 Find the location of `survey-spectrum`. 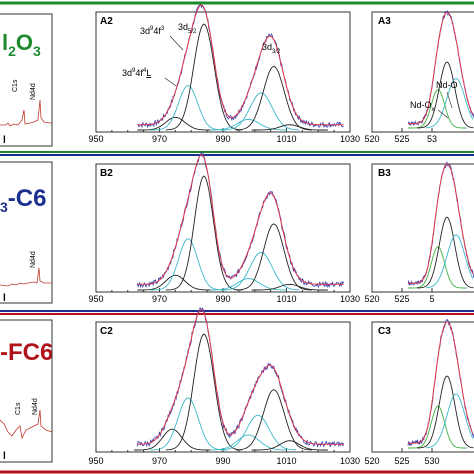

survey-spectrum is located at coordinates (26, 277).